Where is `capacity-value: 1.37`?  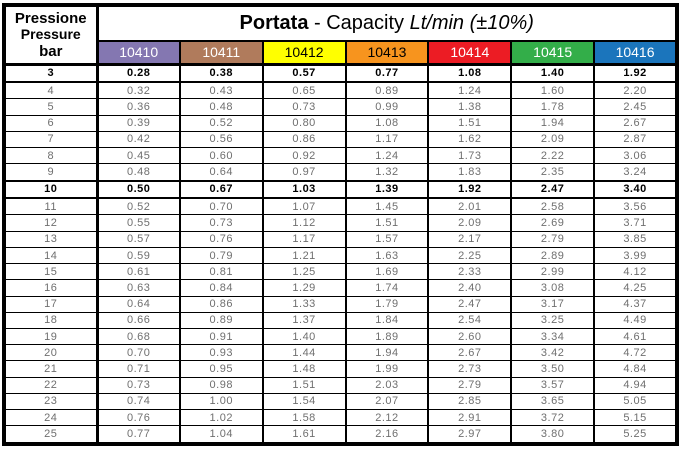 capacity-value: 1.37 is located at coordinates (304, 320).